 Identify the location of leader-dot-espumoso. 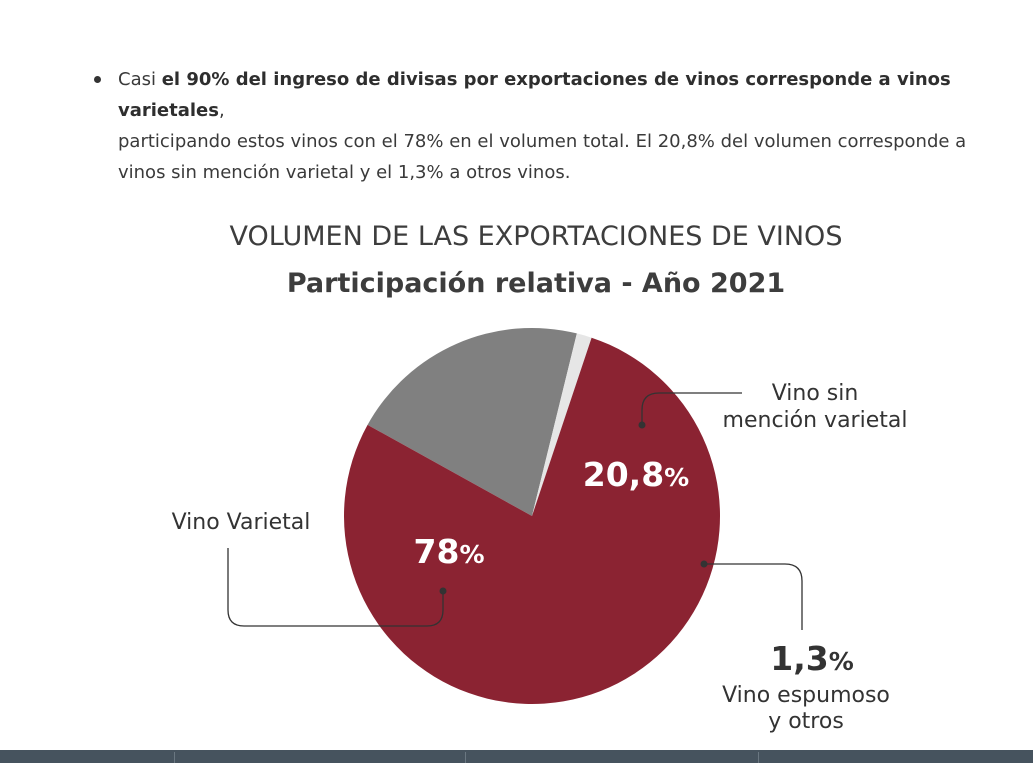
(704, 564).